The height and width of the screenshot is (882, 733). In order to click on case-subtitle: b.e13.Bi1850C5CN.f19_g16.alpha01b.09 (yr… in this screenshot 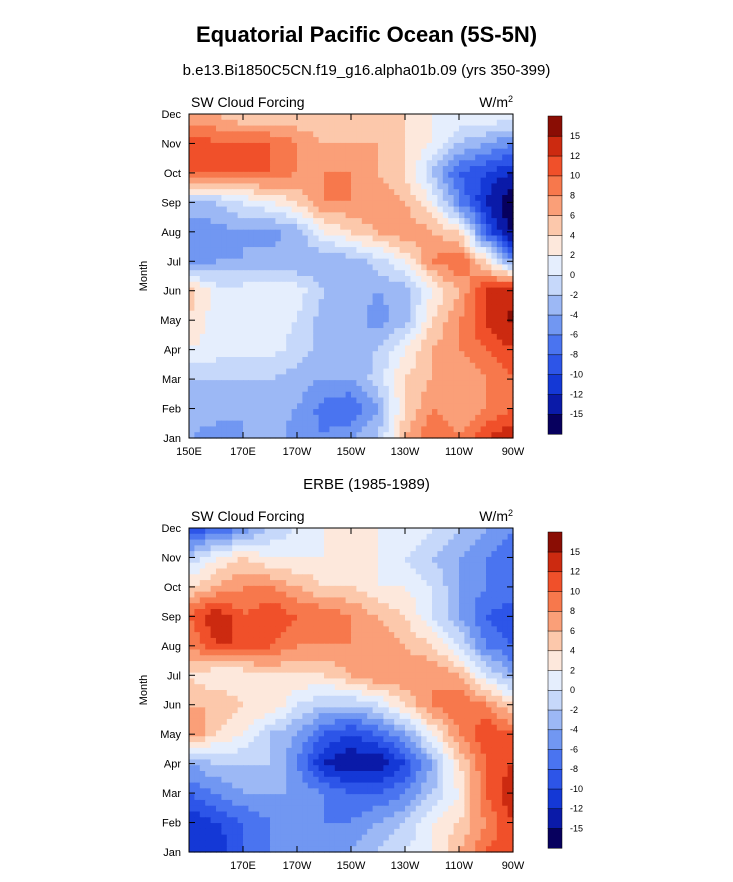, I will do `click(366, 70)`.